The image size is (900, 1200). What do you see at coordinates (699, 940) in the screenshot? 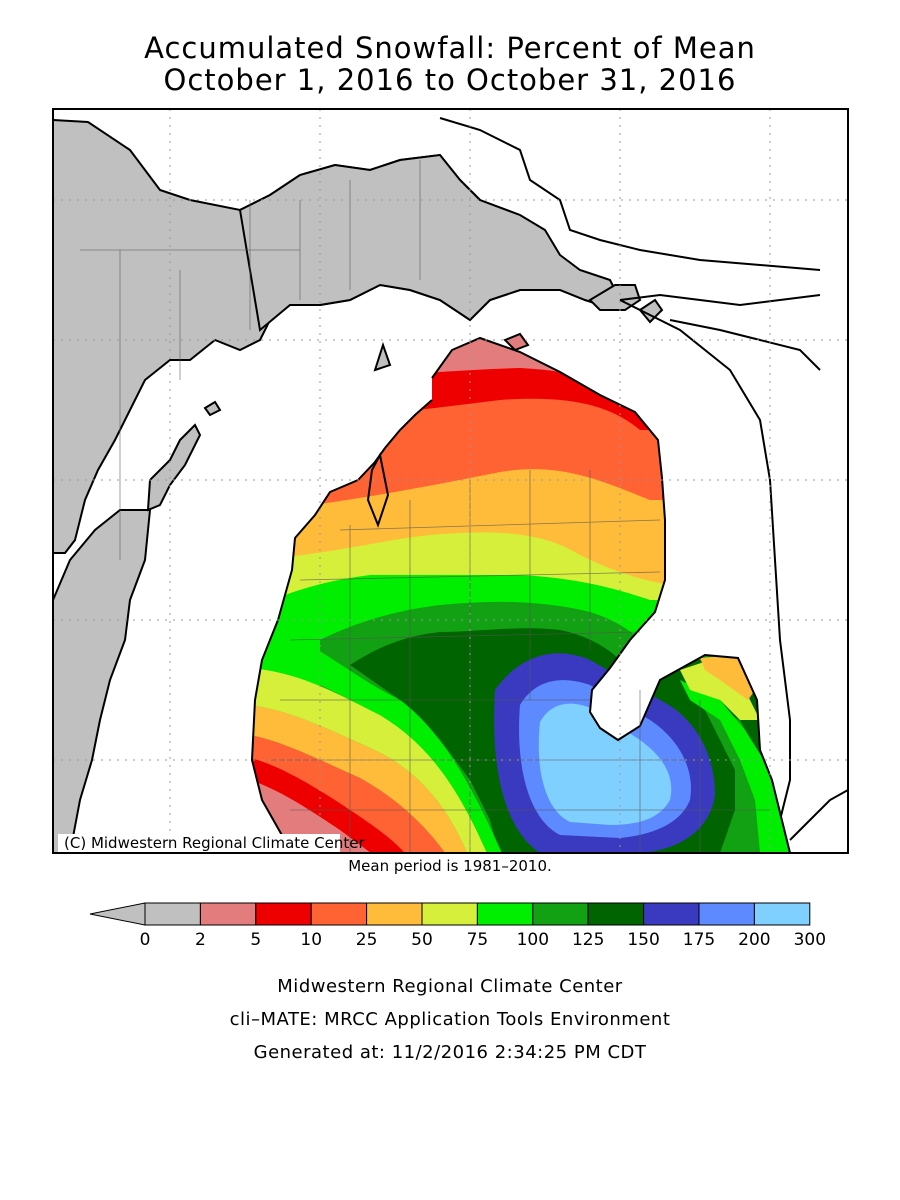
I see `legend-tick-label: 175` at bounding box center [699, 940].